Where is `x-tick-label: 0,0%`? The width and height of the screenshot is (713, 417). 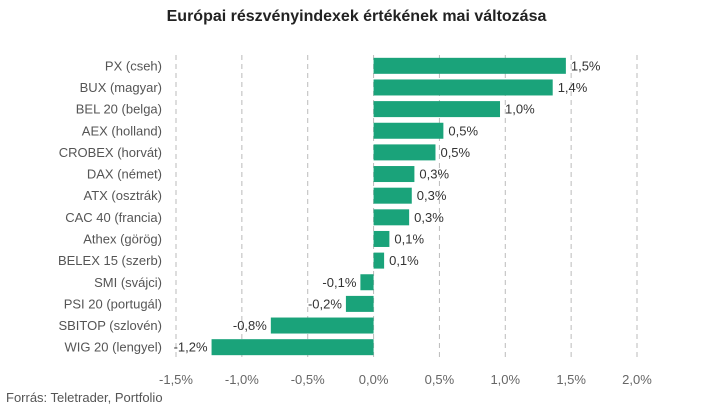
x-tick-label: 0,0% is located at coordinates (374, 379).